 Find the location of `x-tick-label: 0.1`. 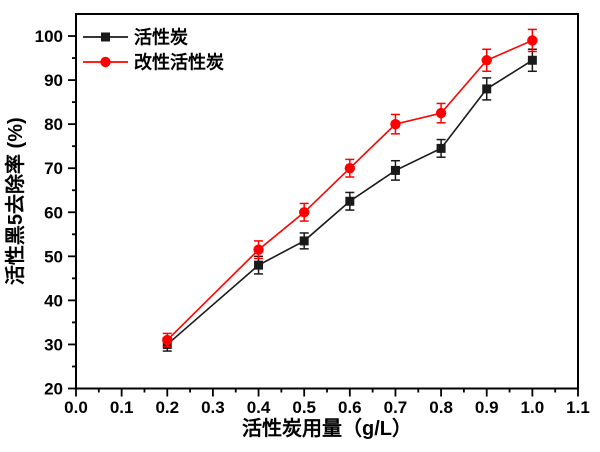

x-tick-label: 0.1 is located at coordinates (122, 407).